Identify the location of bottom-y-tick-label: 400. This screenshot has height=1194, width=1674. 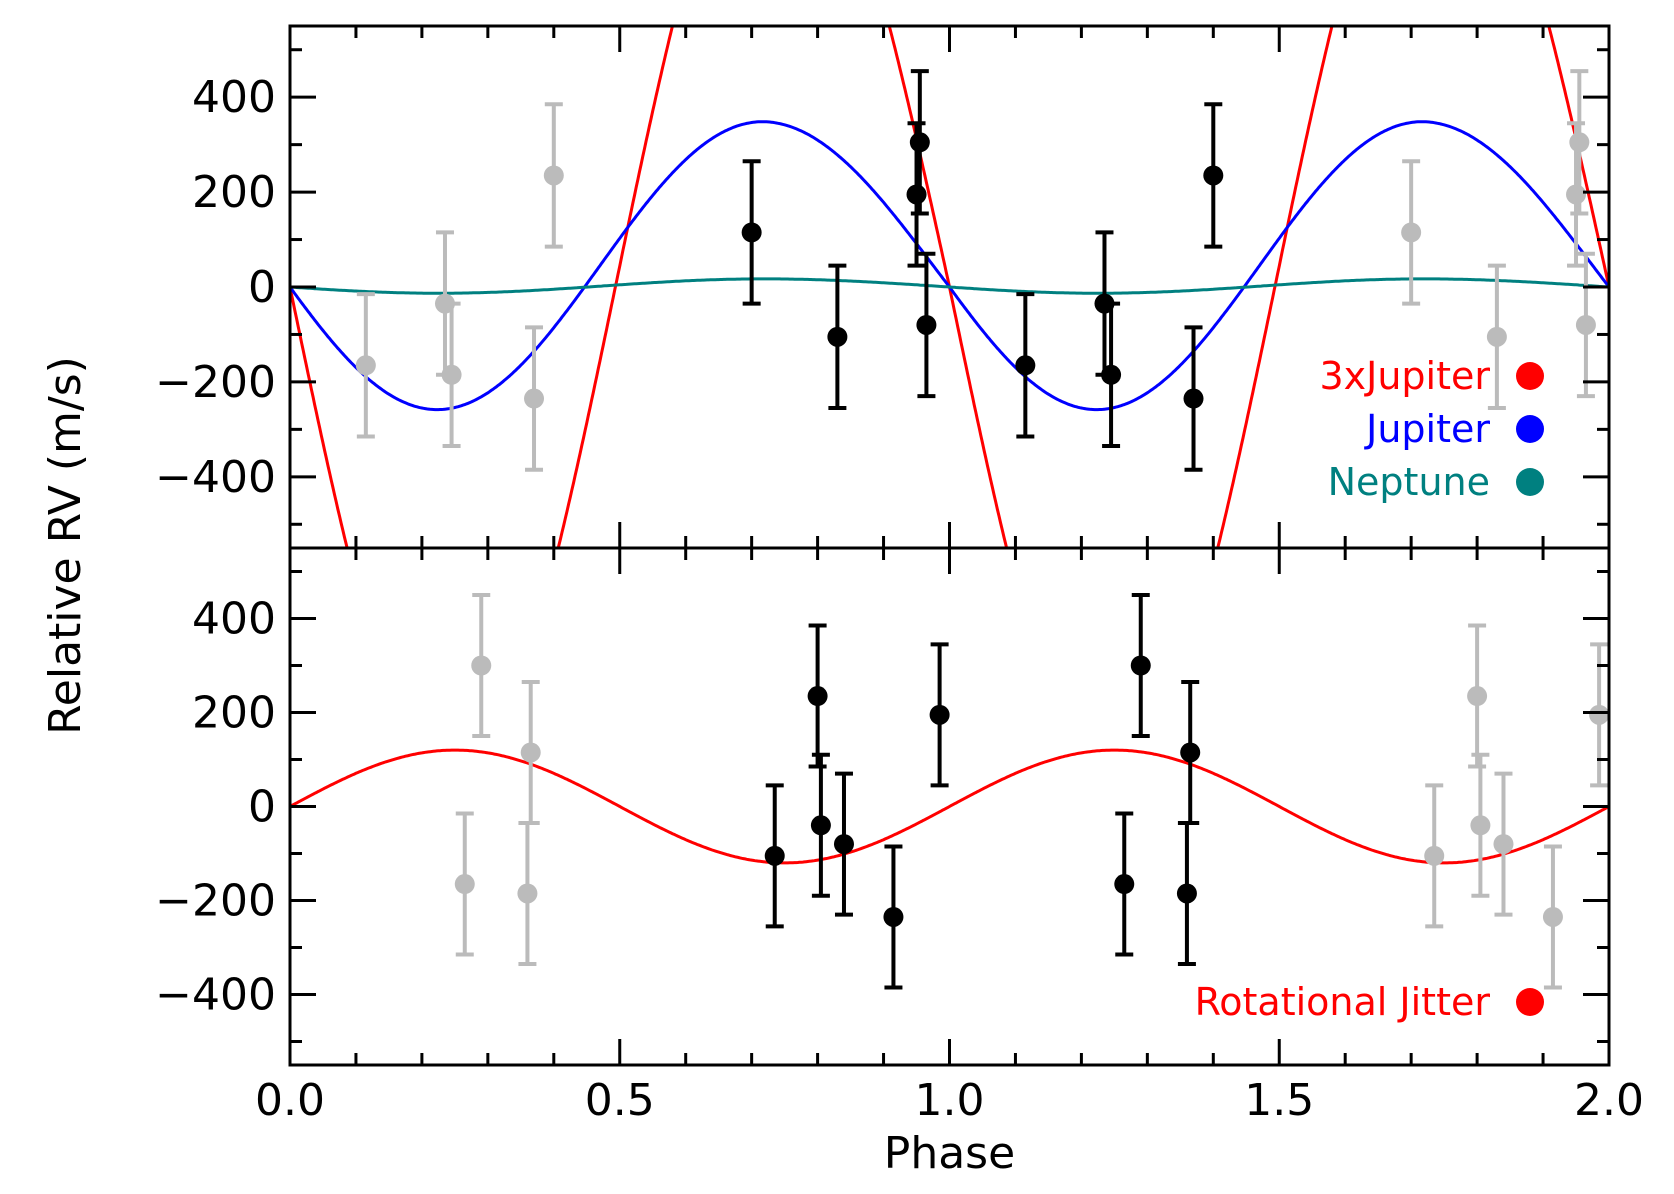
(234, 619).